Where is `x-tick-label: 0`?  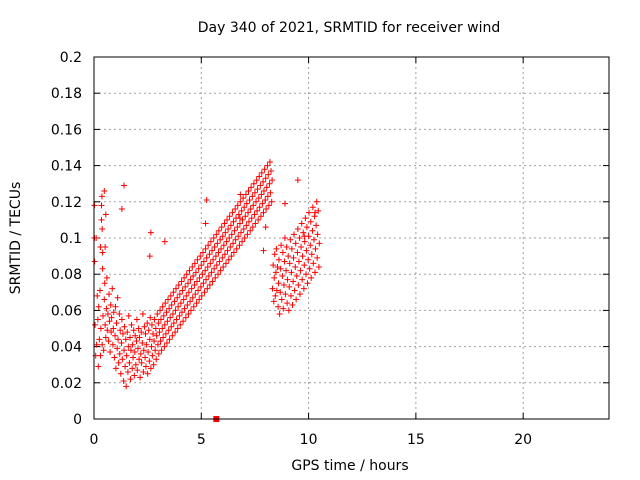 x-tick-label: 0 is located at coordinates (94, 440).